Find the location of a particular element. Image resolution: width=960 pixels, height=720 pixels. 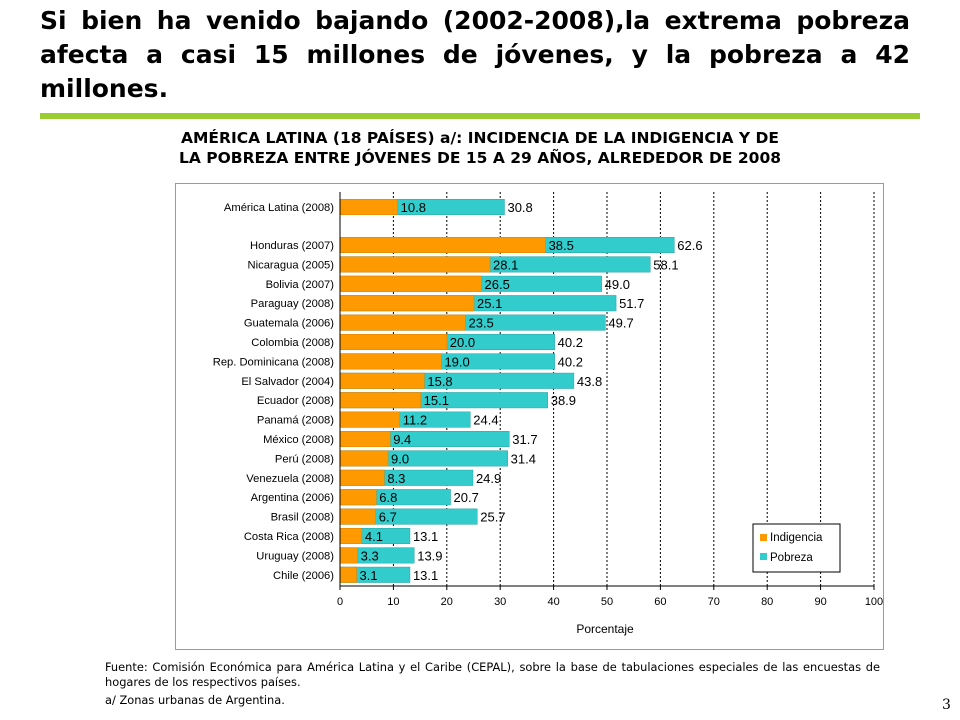

data-label-indigencia: 6.7 is located at coordinates (388, 517).